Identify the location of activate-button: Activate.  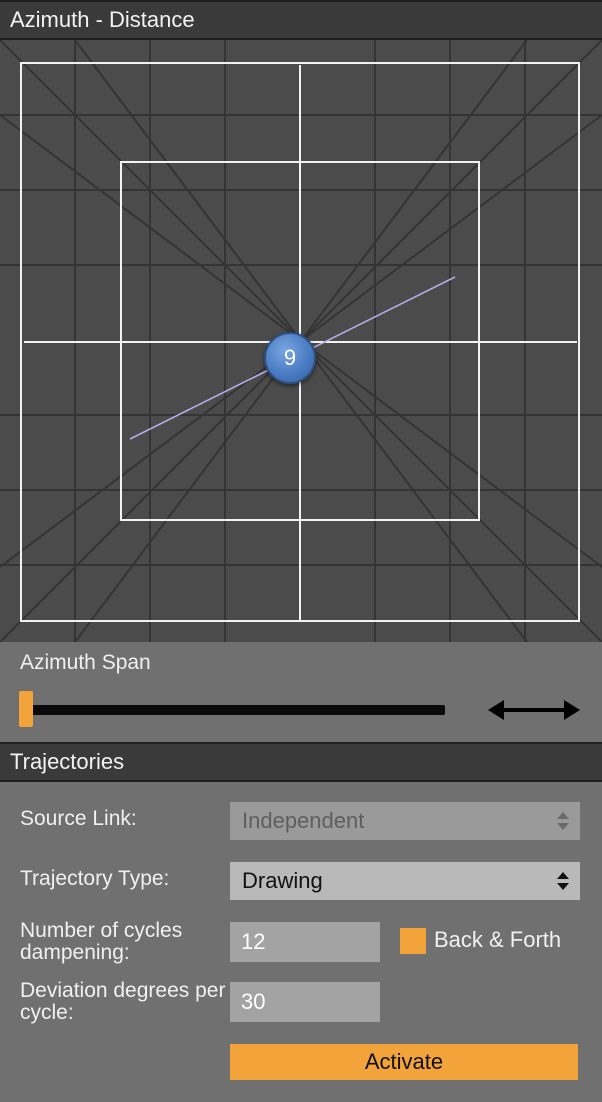
(404, 1062).